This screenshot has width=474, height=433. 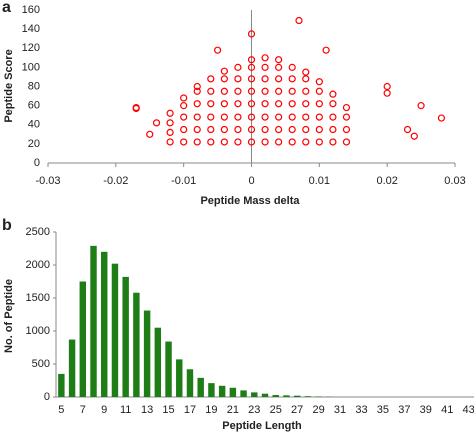 I want to click on x-tick-label: 35, so click(x=383, y=410).